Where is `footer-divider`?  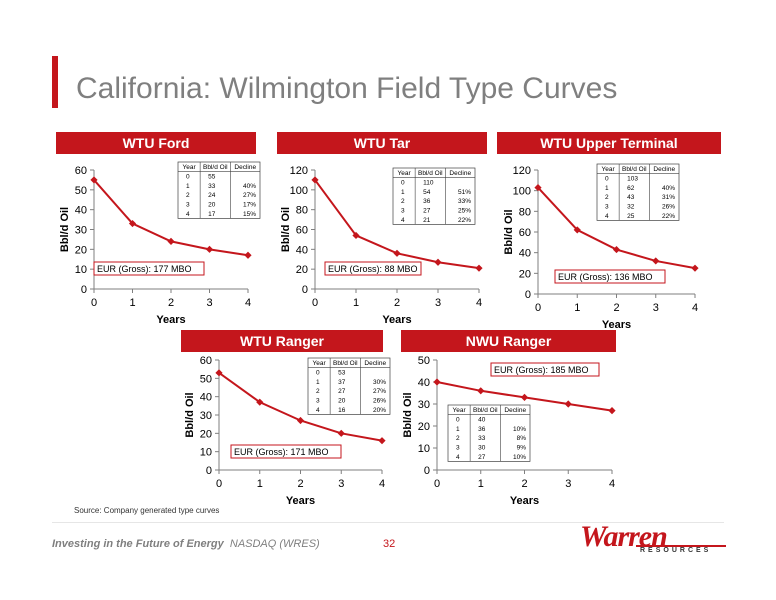
footer-divider is located at coordinates (388, 522).